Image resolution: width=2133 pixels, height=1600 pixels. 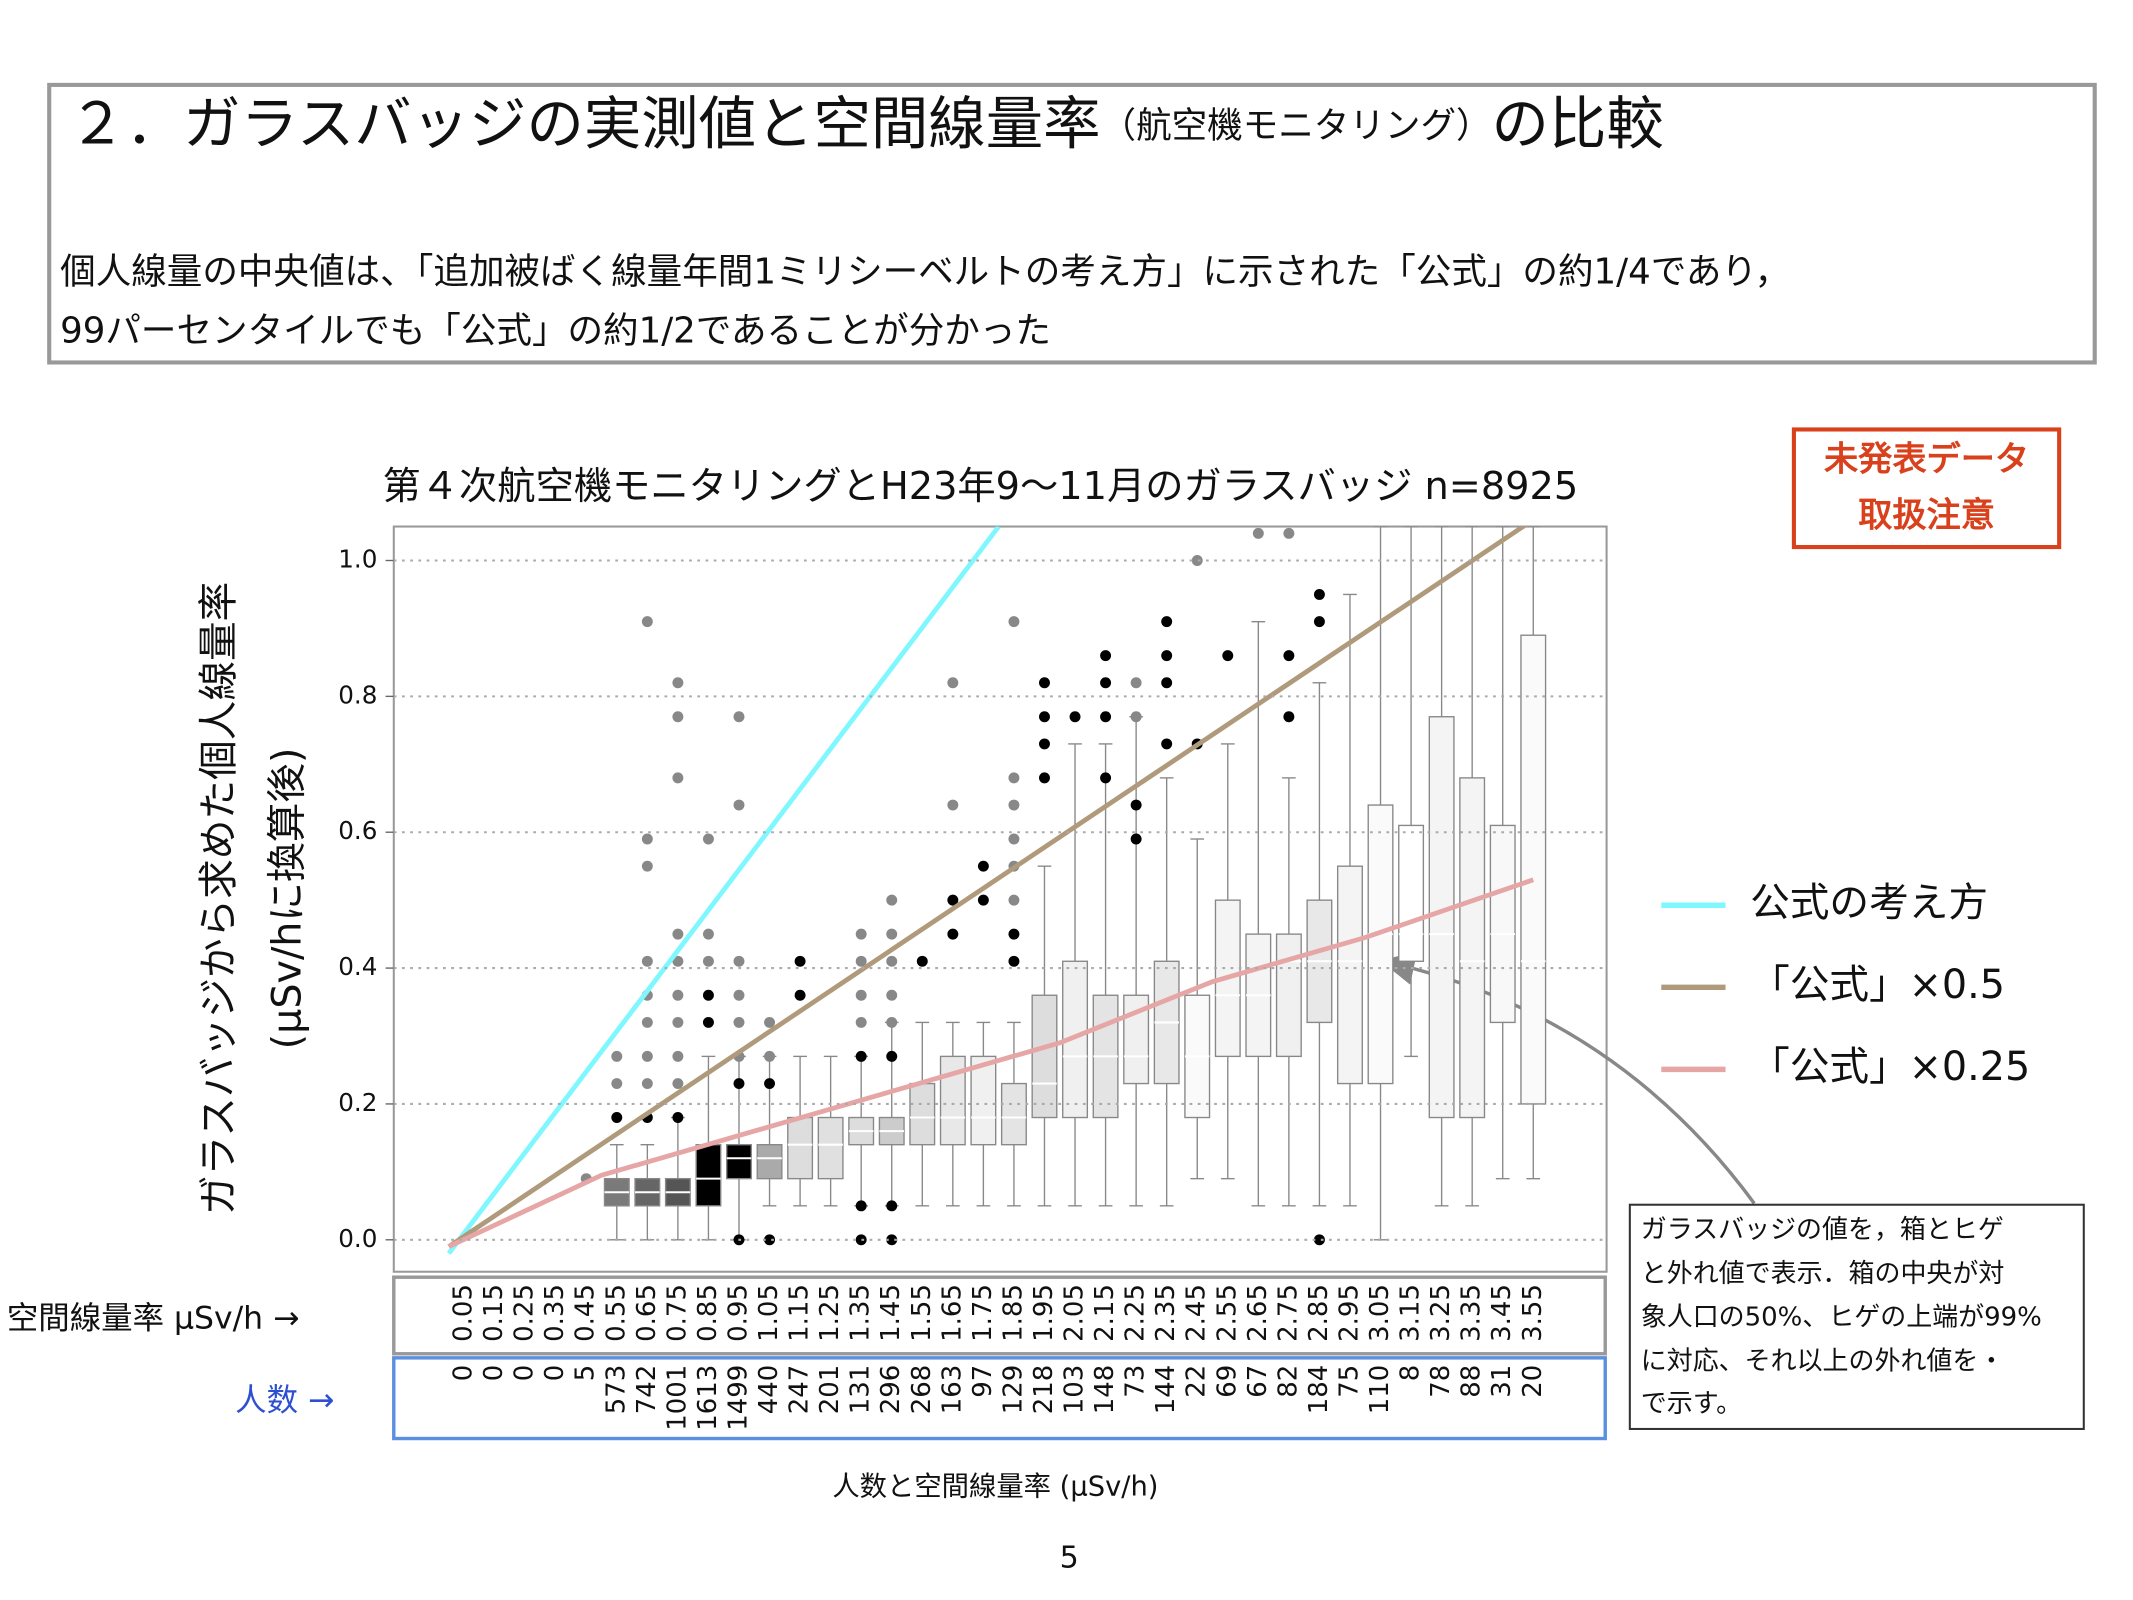 What do you see at coordinates (1578, 123) in the screenshot?
I see `title-end: の比較` at bounding box center [1578, 123].